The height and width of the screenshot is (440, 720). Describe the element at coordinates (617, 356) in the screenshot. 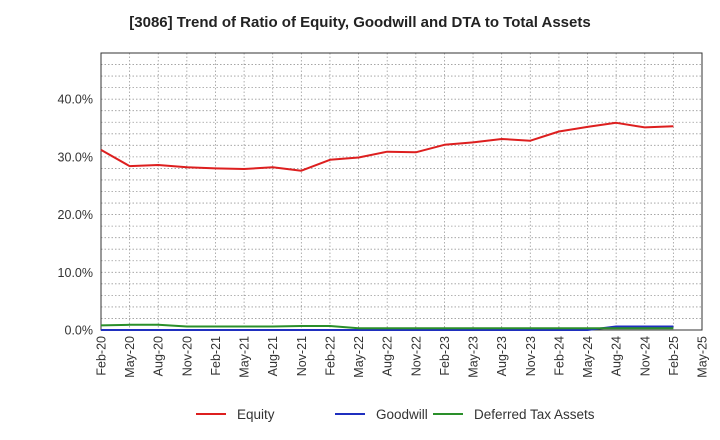

I see `x-tick-label: Aug-24` at that location.